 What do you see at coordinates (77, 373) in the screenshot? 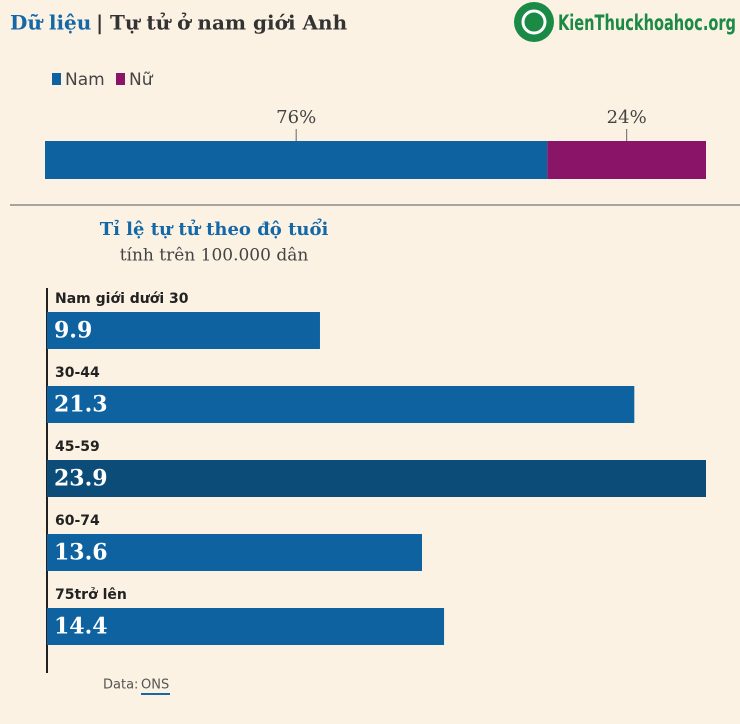
I see `category-label: 30-44` at bounding box center [77, 373].